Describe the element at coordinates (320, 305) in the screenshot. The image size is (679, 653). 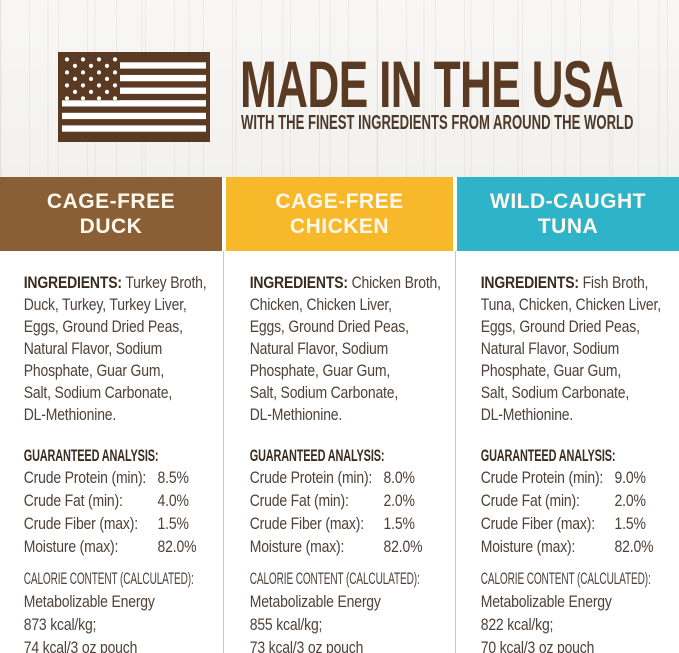
I see `ingredient-line: Chicken, Chicken Liver,` at that location.